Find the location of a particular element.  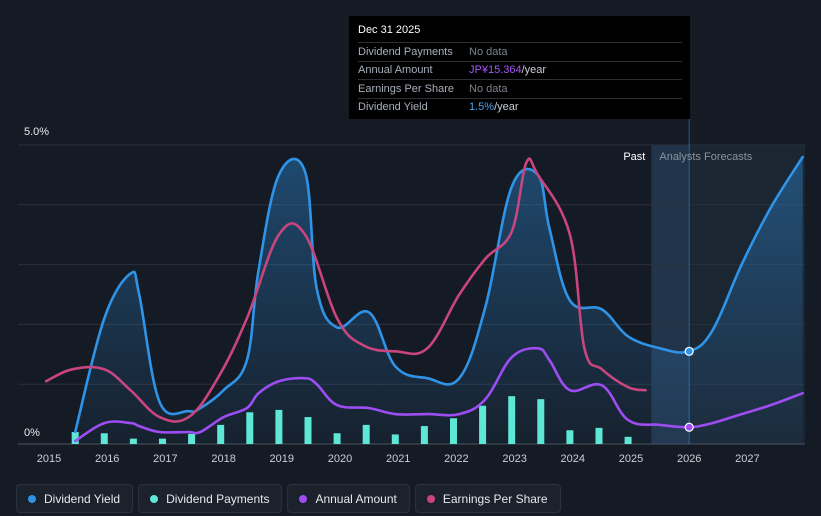

tooltip-value: 1.5%/year is located at coordinates (494, 107).